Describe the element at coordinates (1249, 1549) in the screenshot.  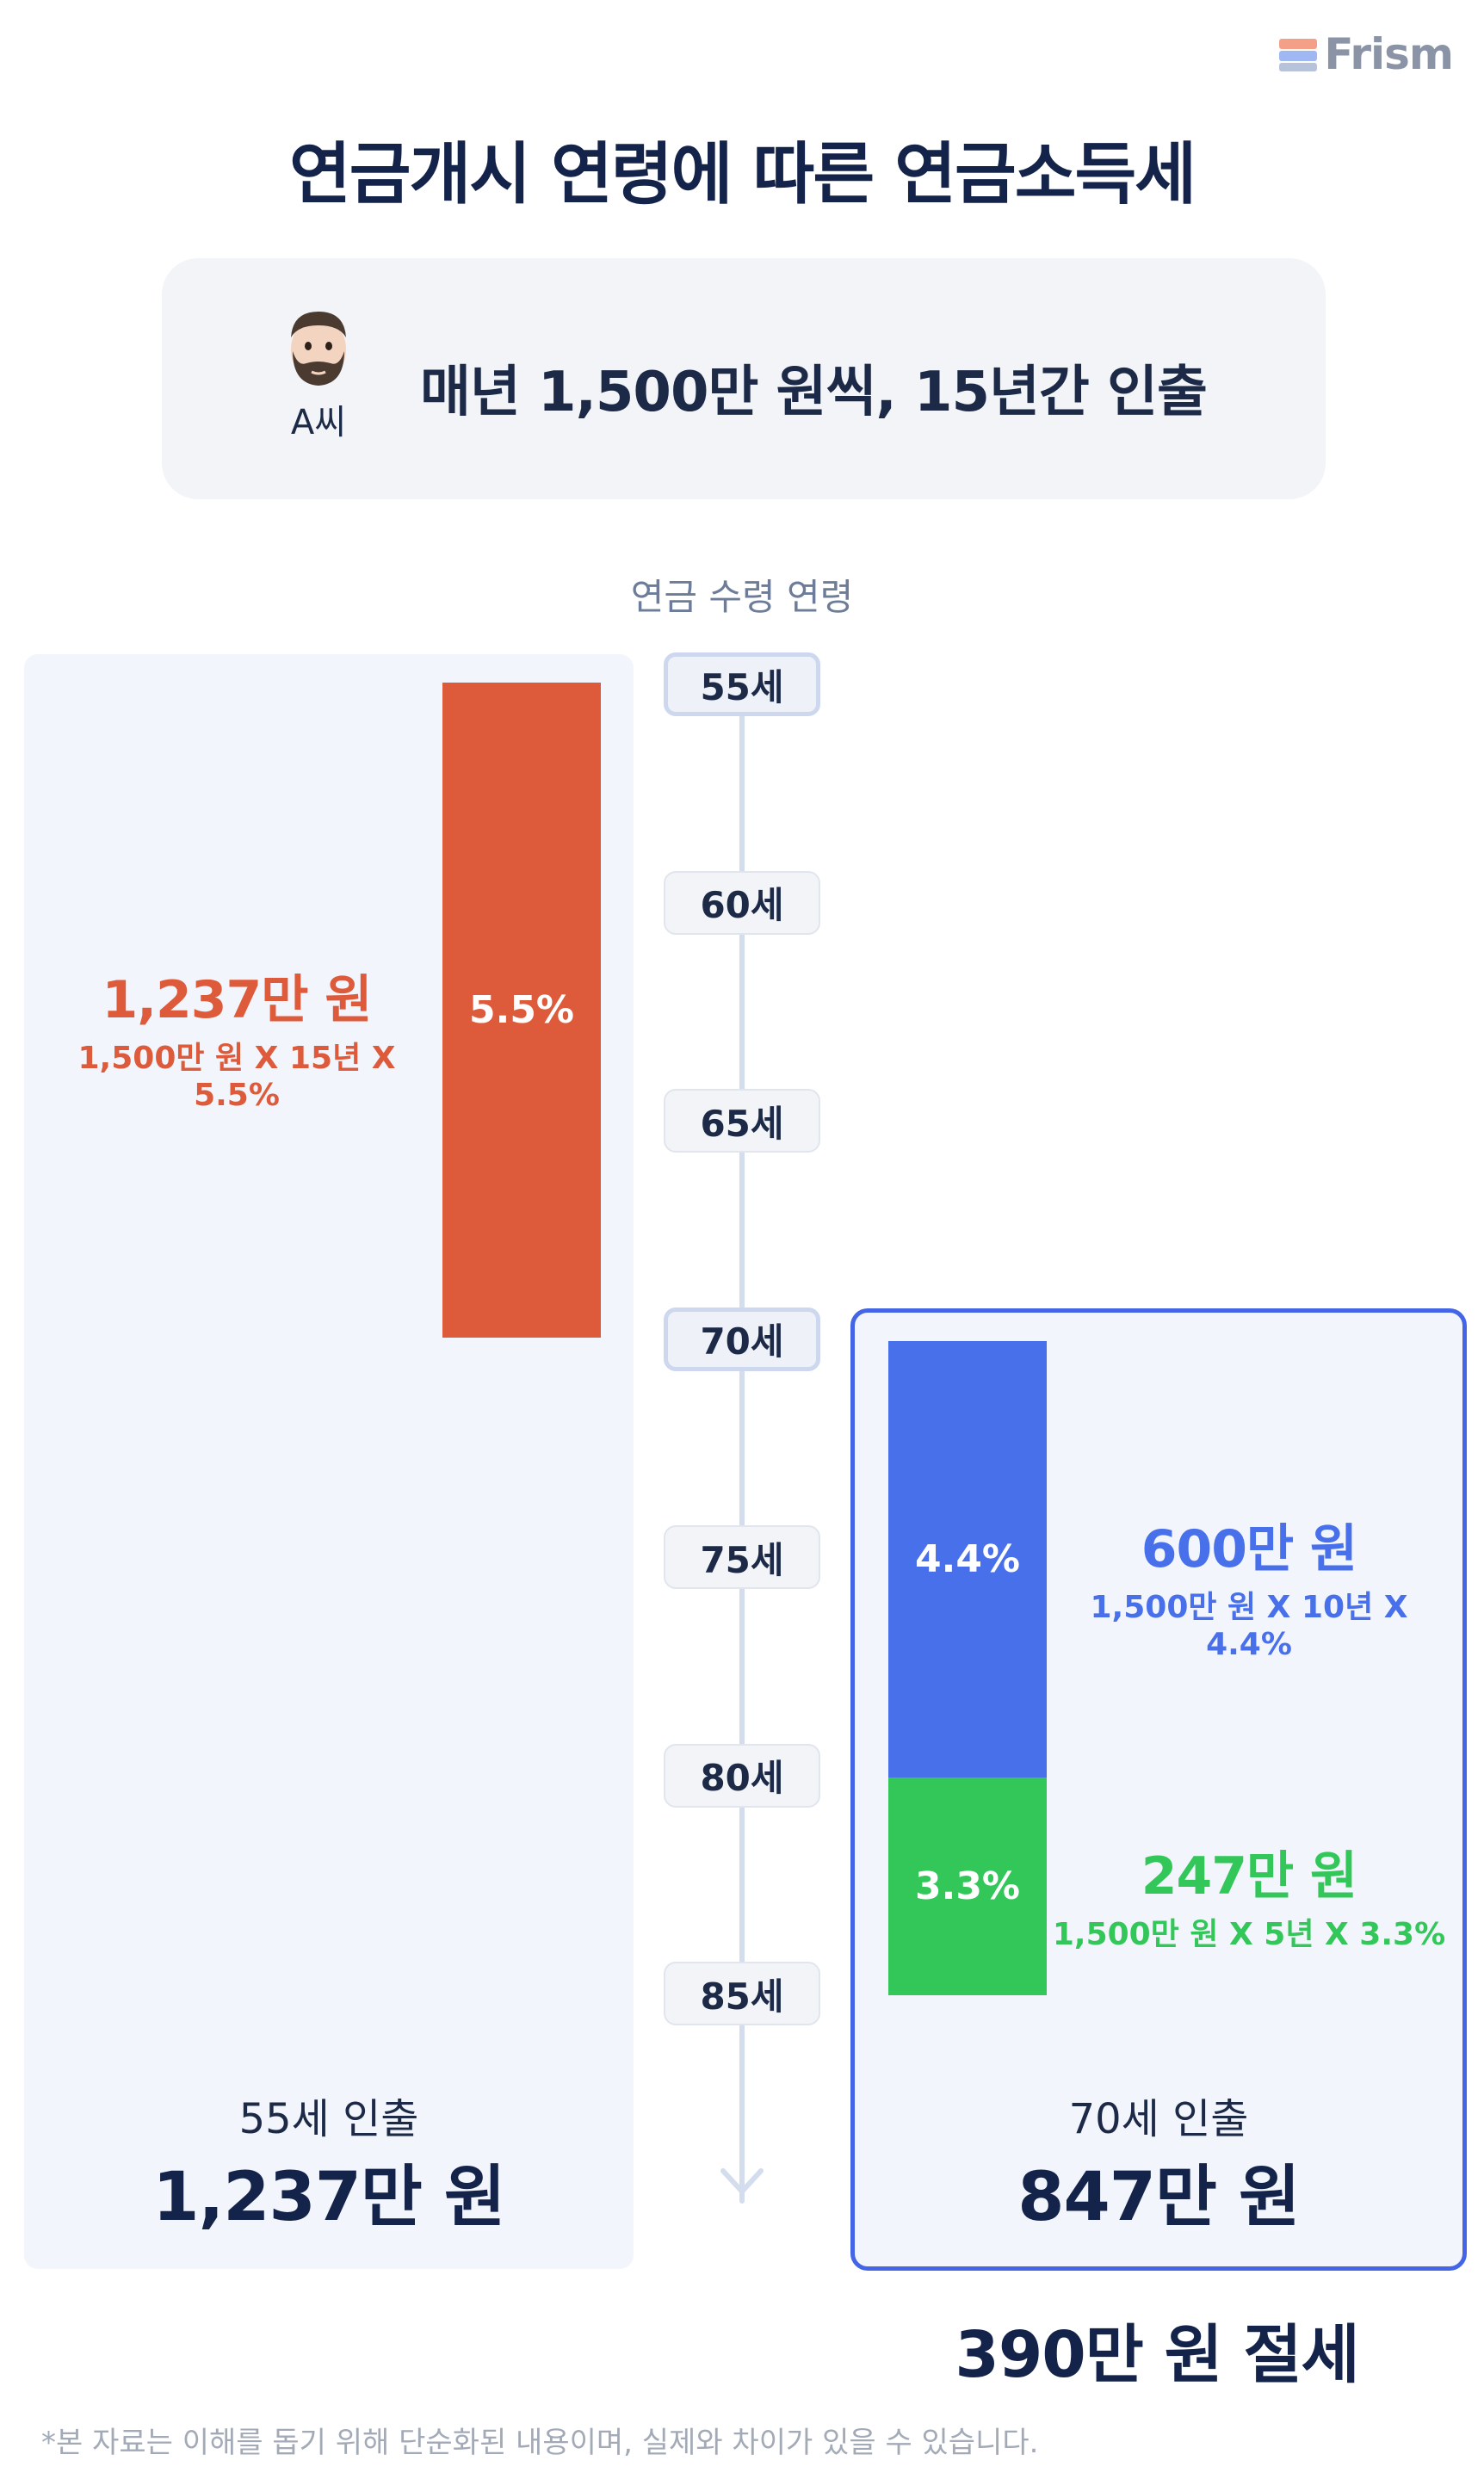
I see `segment-amount: 600만 원` at that location.